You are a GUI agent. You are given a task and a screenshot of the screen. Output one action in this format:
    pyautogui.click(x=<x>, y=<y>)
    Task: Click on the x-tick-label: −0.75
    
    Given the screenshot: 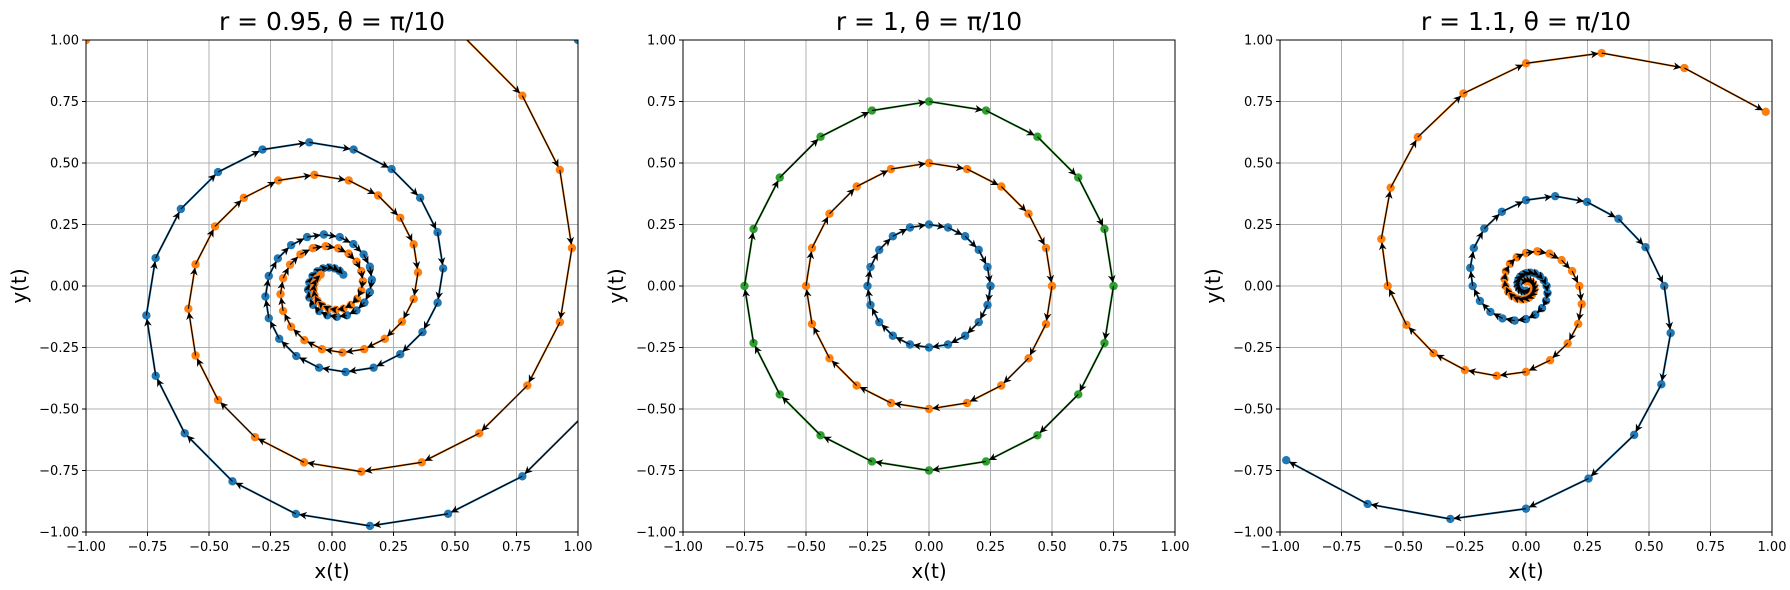 What is the action you would take?
    pyautogui.click(x=1342, y=547)
    